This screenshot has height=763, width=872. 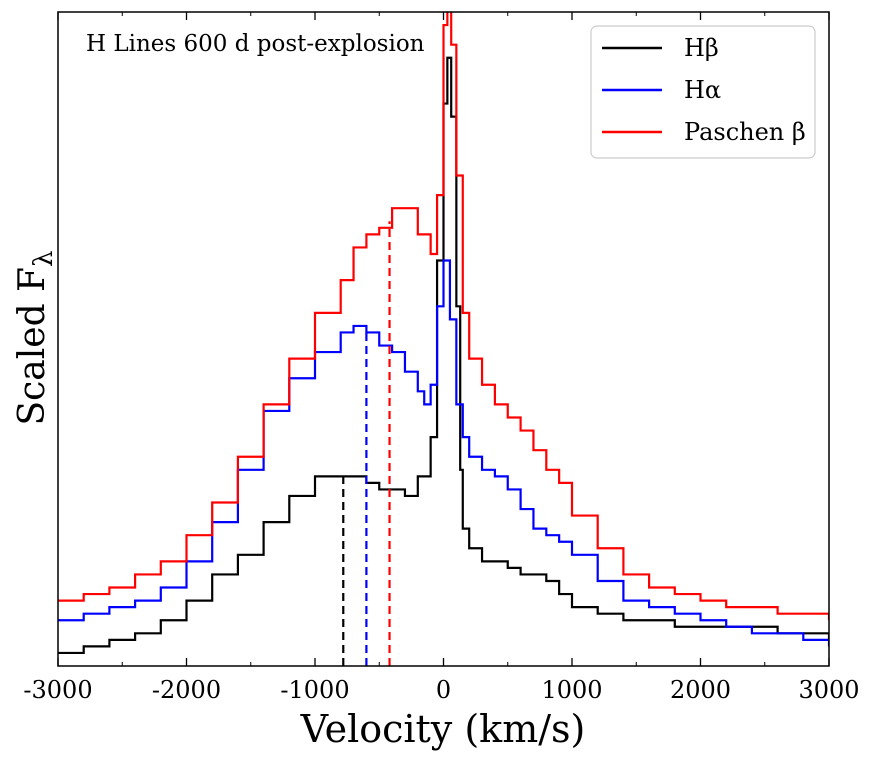 I want to click on legend-label-2: Paschen β, so click(x=745, y=132).